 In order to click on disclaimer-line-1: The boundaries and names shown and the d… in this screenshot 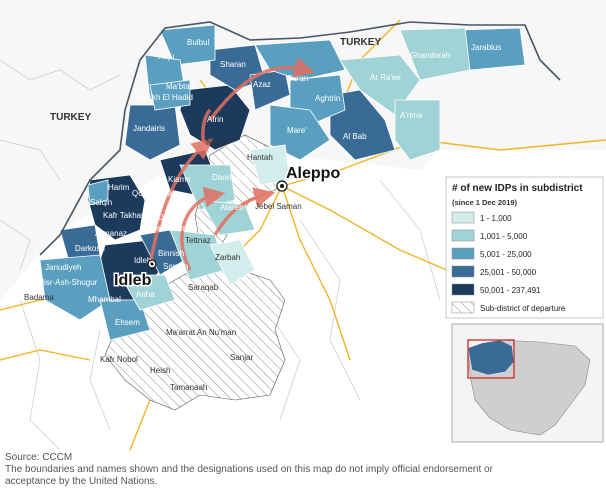, I will do `click(249, 469)`.